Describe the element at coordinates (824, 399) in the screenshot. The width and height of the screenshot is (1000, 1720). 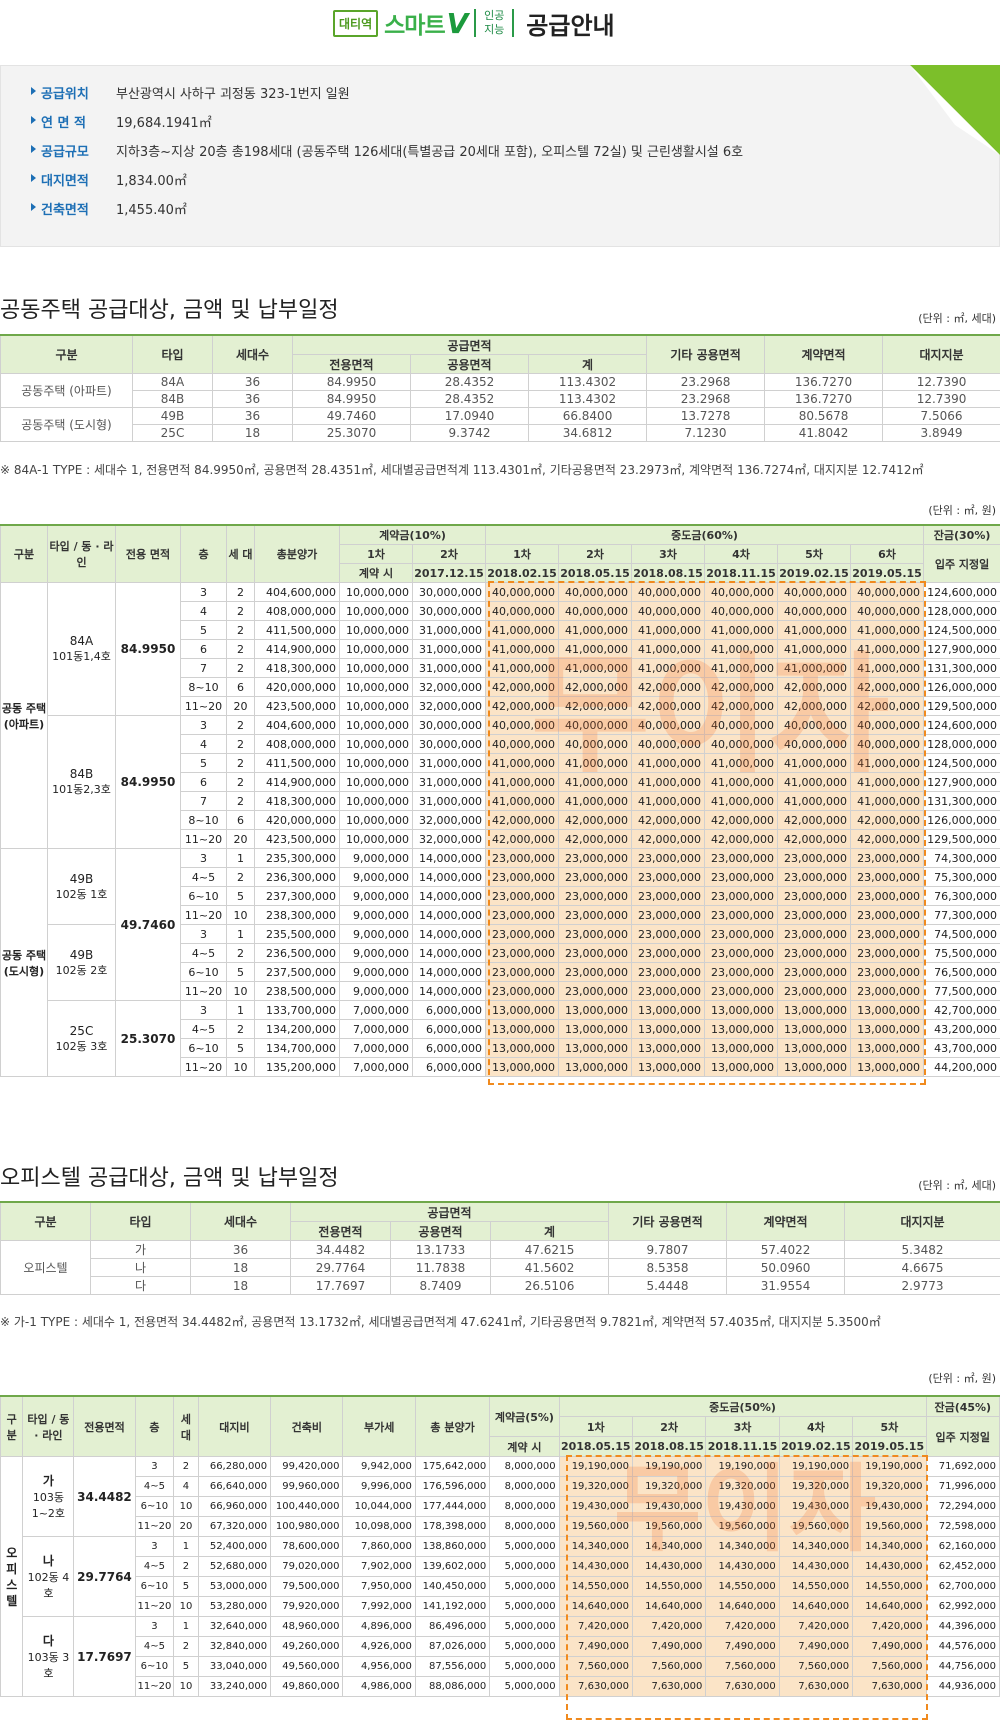
I see `table-cell: 136.7270` at that location.